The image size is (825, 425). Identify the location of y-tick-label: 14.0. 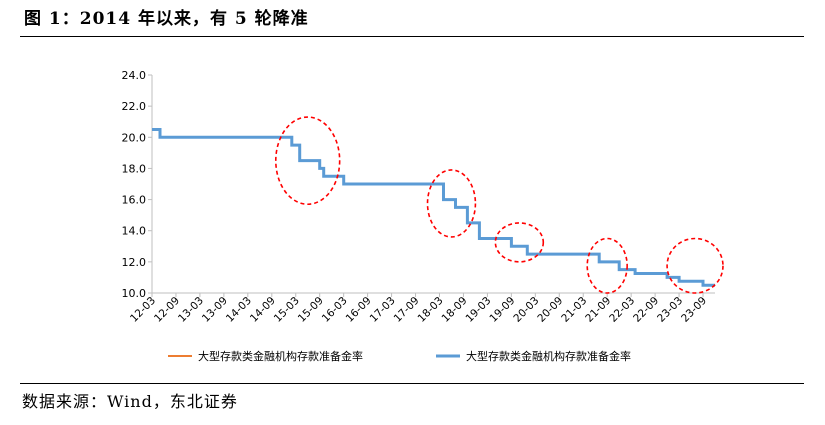
(134, 231).